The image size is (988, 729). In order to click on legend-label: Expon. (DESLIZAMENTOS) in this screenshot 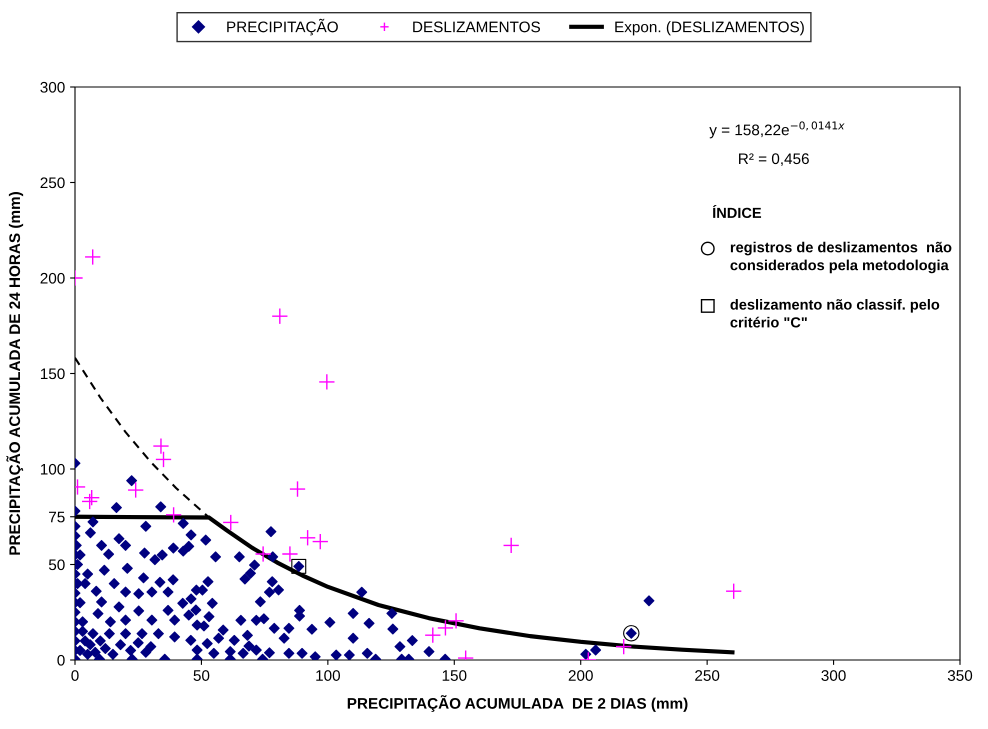, I will do `click(709, 28)`.